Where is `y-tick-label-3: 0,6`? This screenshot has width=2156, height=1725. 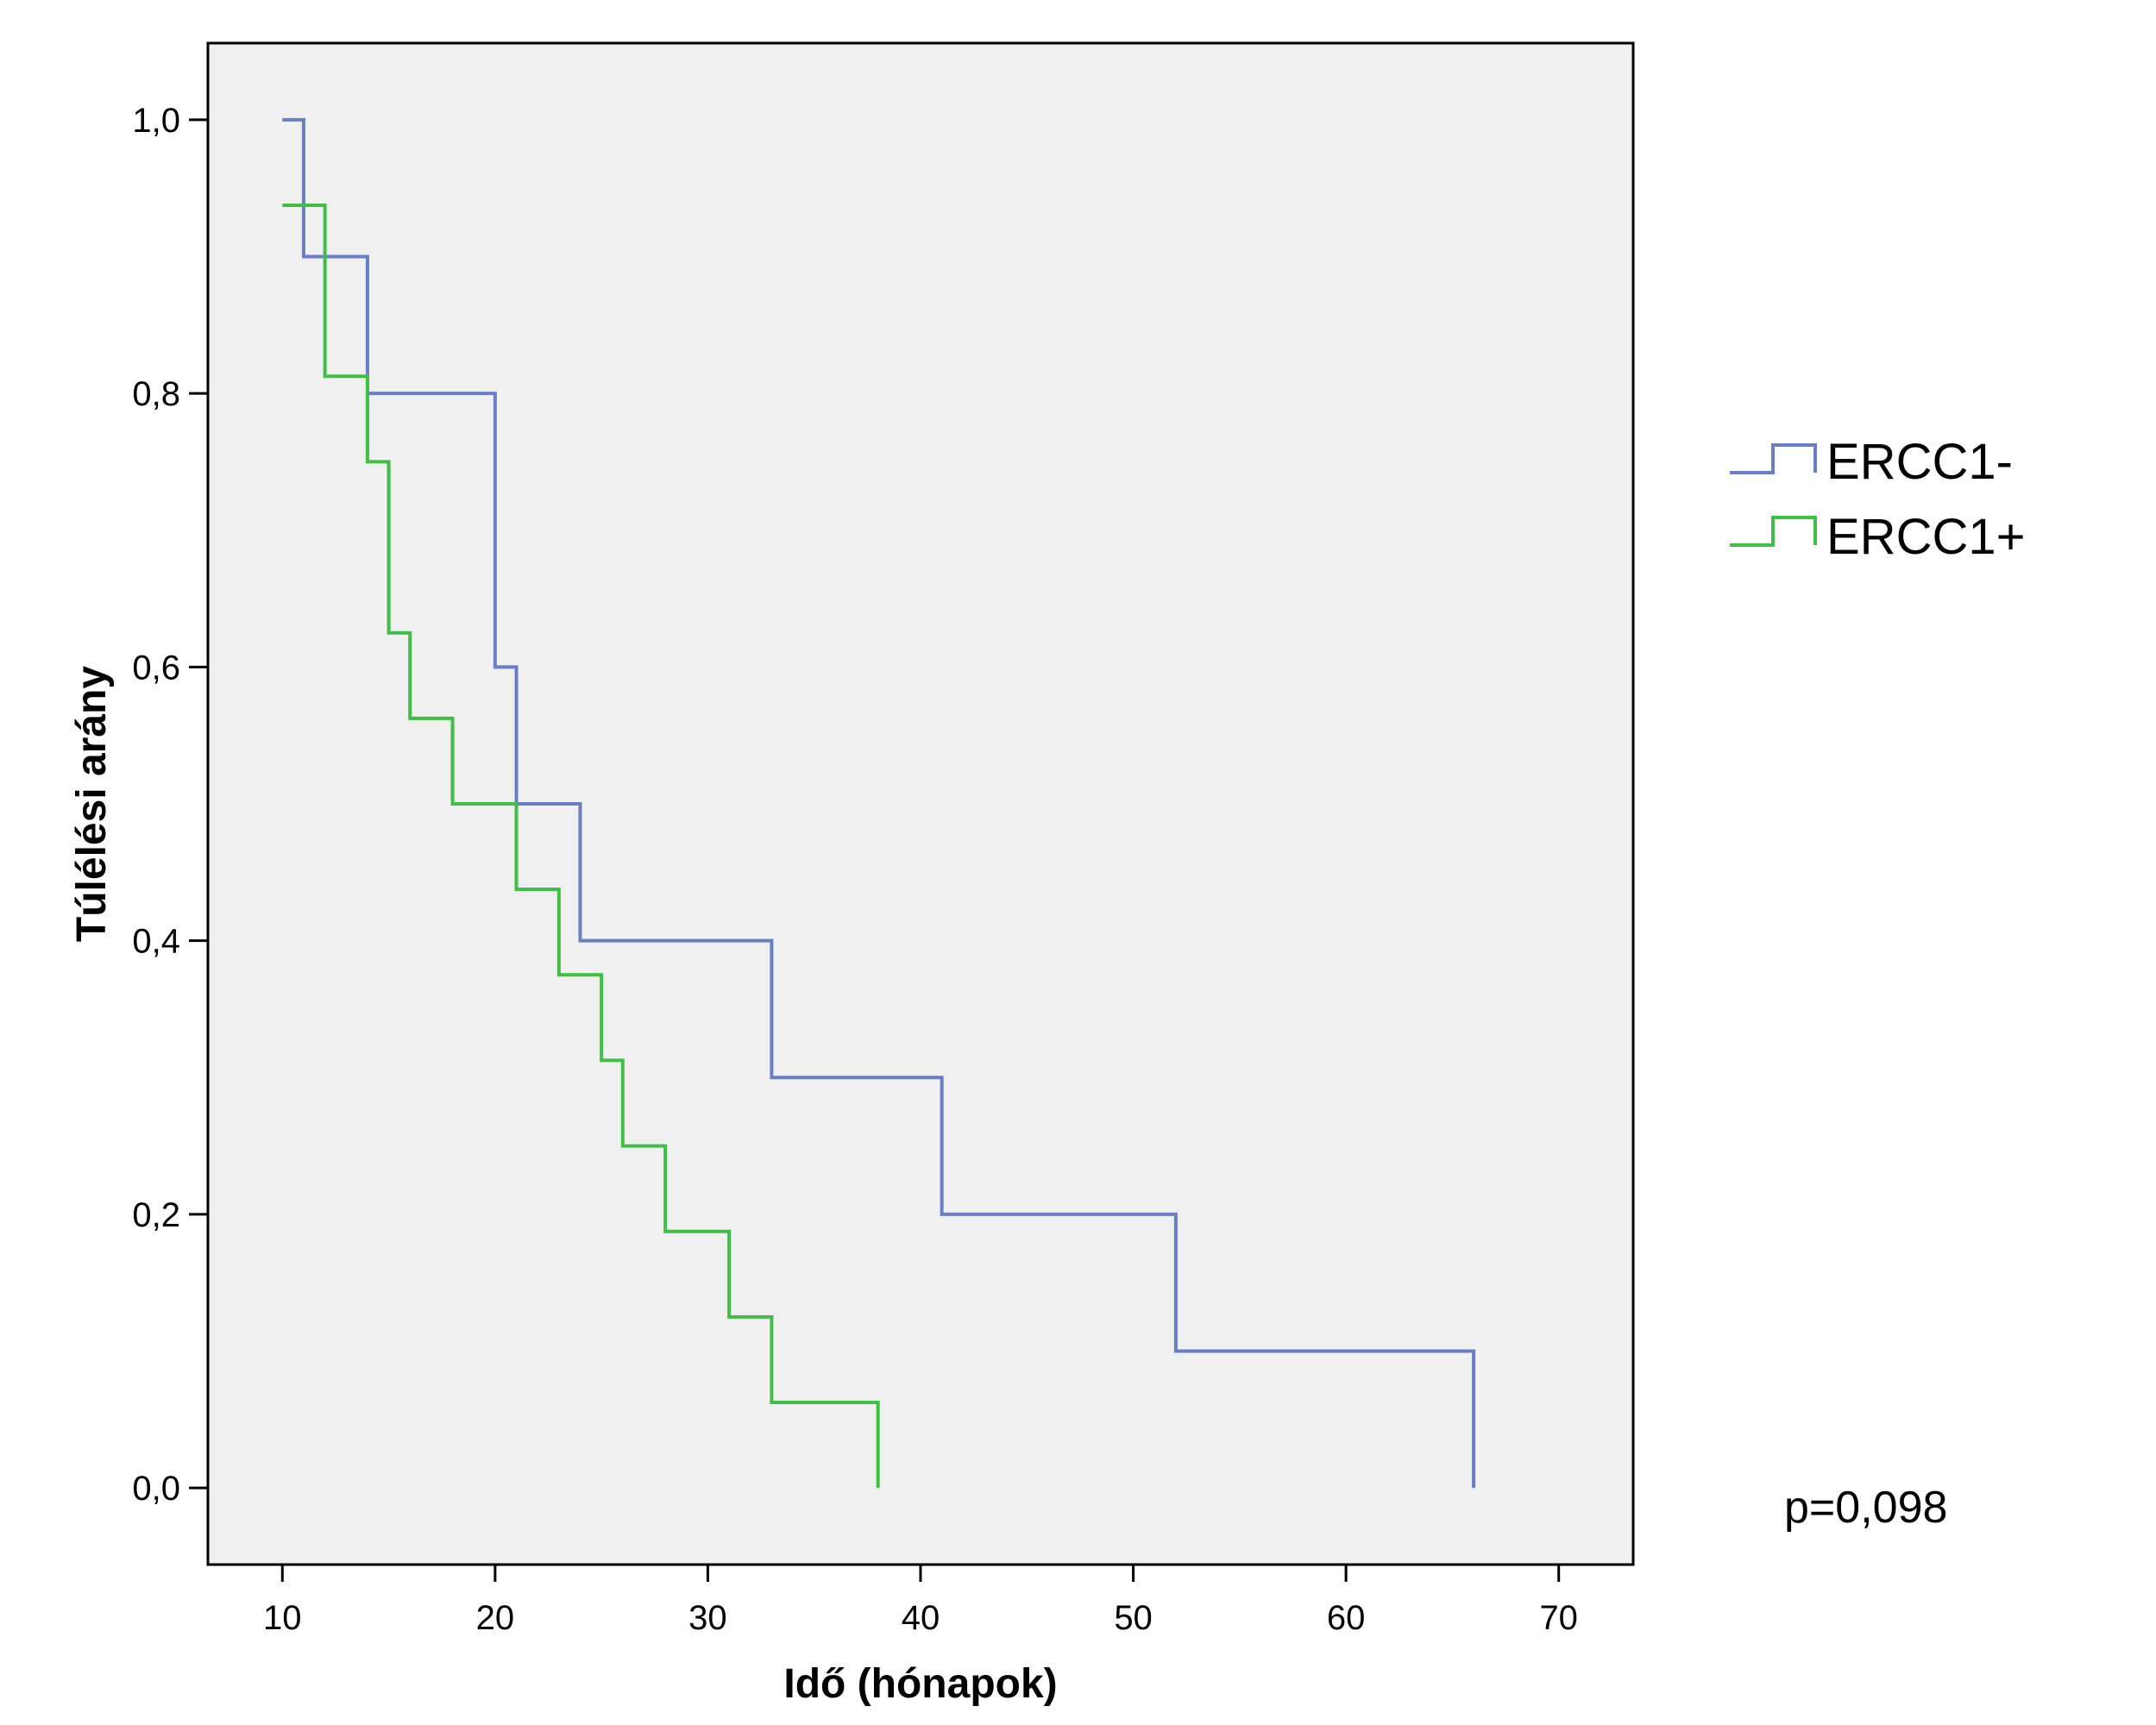
y-tick-label-3: 0,6 is located at coordinates (156, 668).